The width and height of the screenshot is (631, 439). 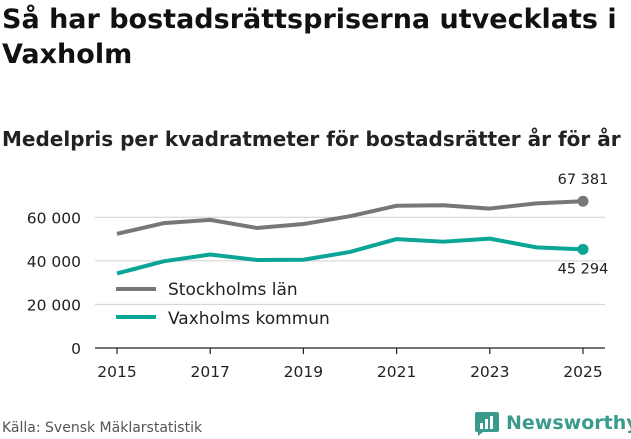 I want to click on end-marker-vaxholm, so click(x=583, y=249).